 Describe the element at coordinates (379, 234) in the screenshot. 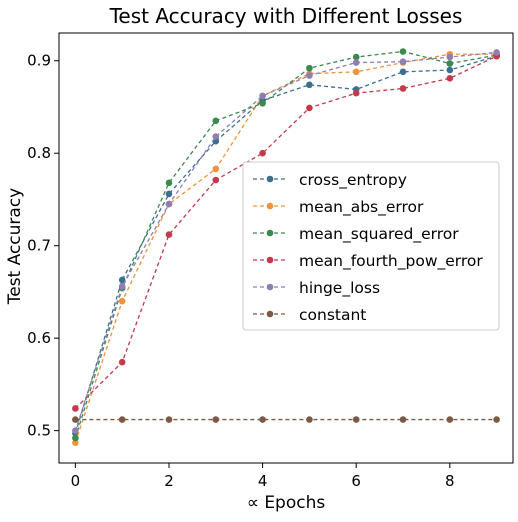

I see `legend-label-mean-squared-error: mean_squared_error` at that location.